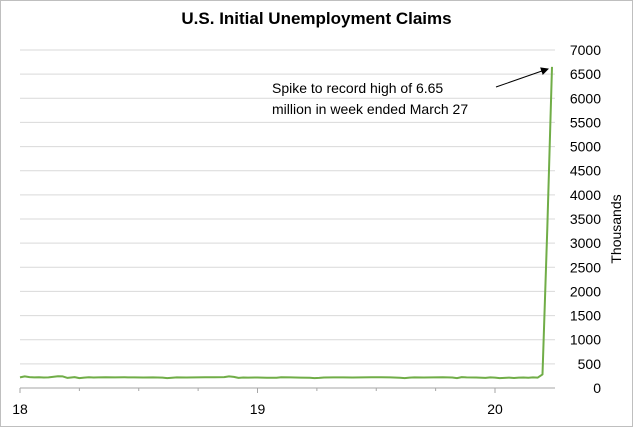 This screenshot has width=633, height=427. What do you see at coordinates (585, 340) in the screenshot?
I see `y-tick-label: 1000` at bounding box center [585, 340].